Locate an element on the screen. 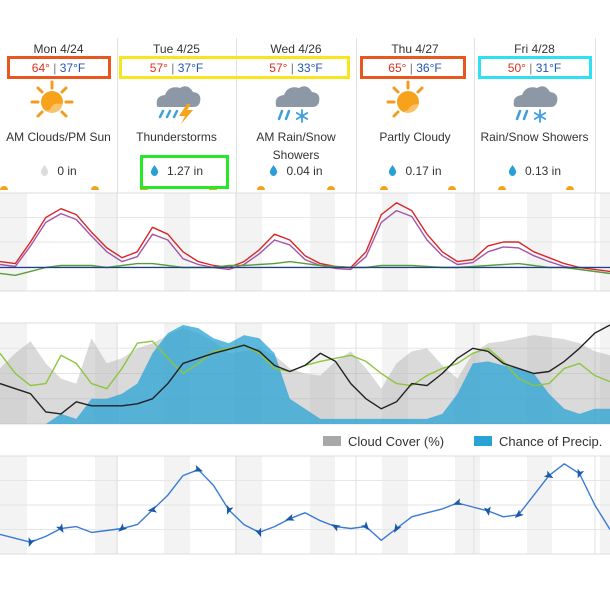  highlight-box-thu is located at coordinates (413, 67).